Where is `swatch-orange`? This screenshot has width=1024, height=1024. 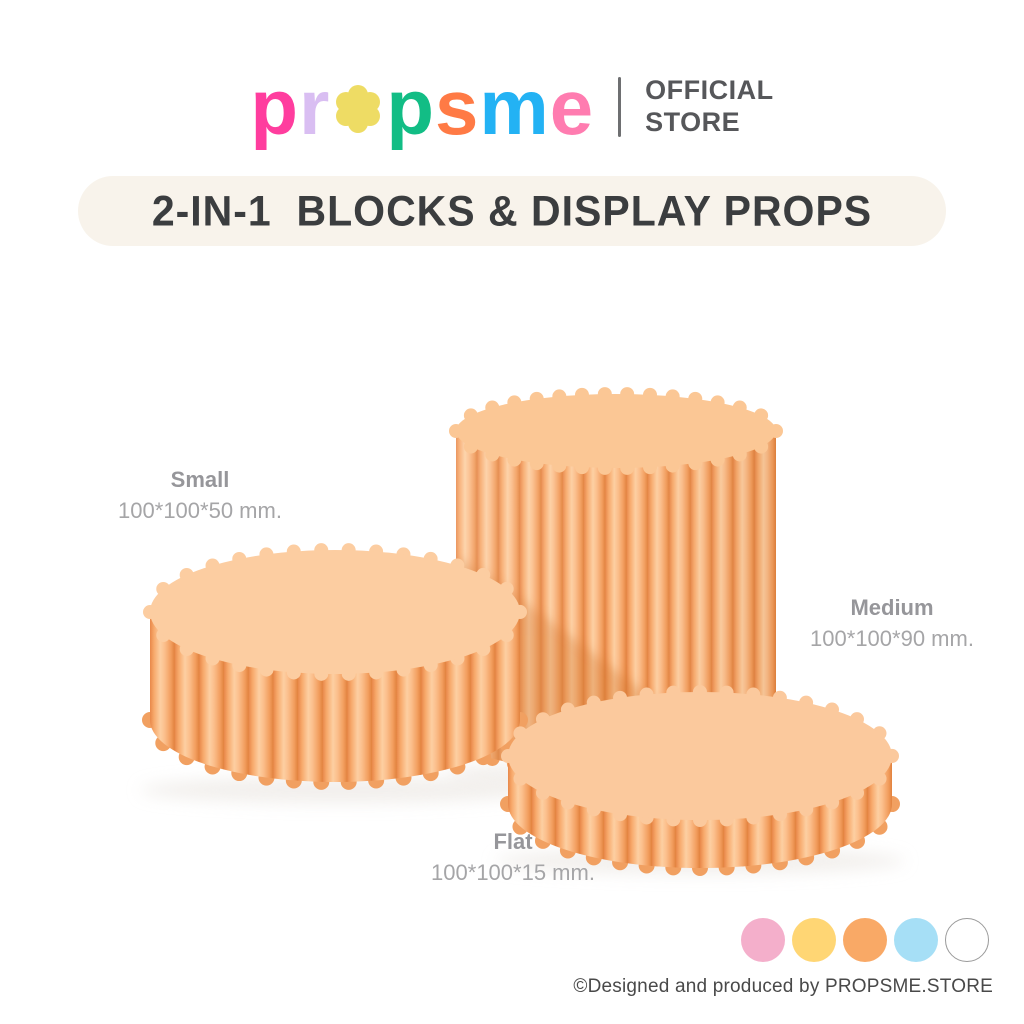
swatch-orange is located at coordinates (865, 940).